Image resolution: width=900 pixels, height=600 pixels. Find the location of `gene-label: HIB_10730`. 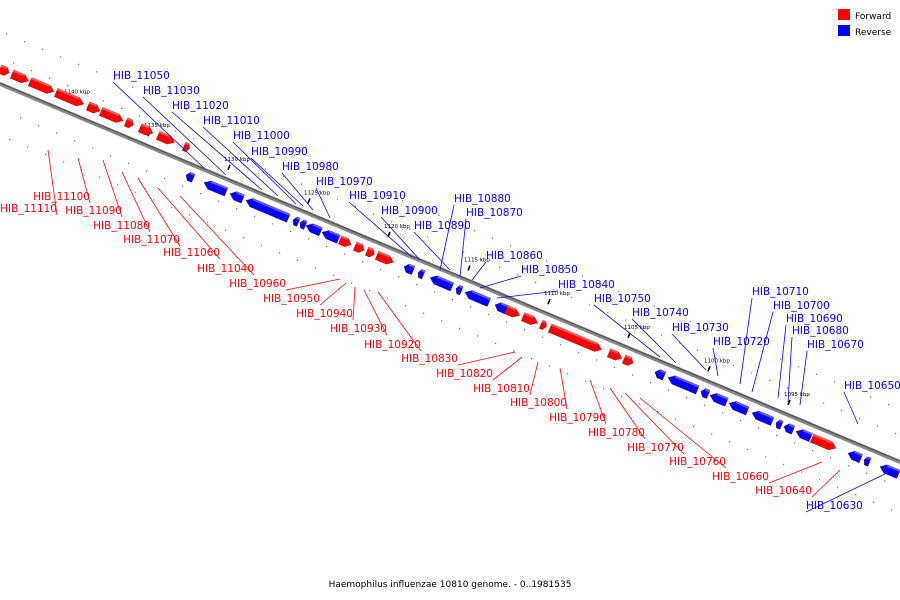

gene-label: HIB_10730 is located at coordinates (700, 328).